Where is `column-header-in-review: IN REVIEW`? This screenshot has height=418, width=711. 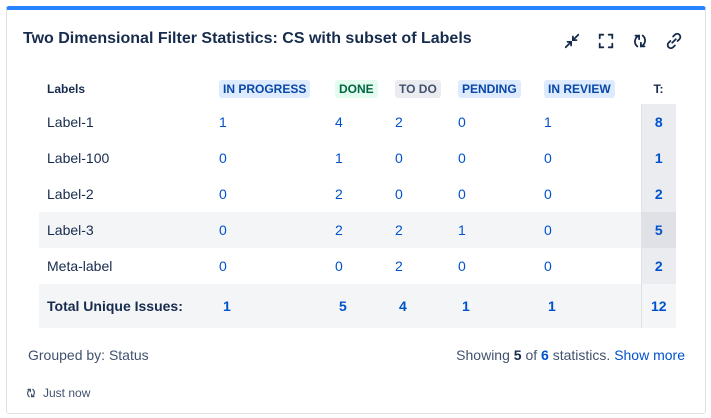 column-header-in-review: IN REVIEW is located at coordinates (592, 89).